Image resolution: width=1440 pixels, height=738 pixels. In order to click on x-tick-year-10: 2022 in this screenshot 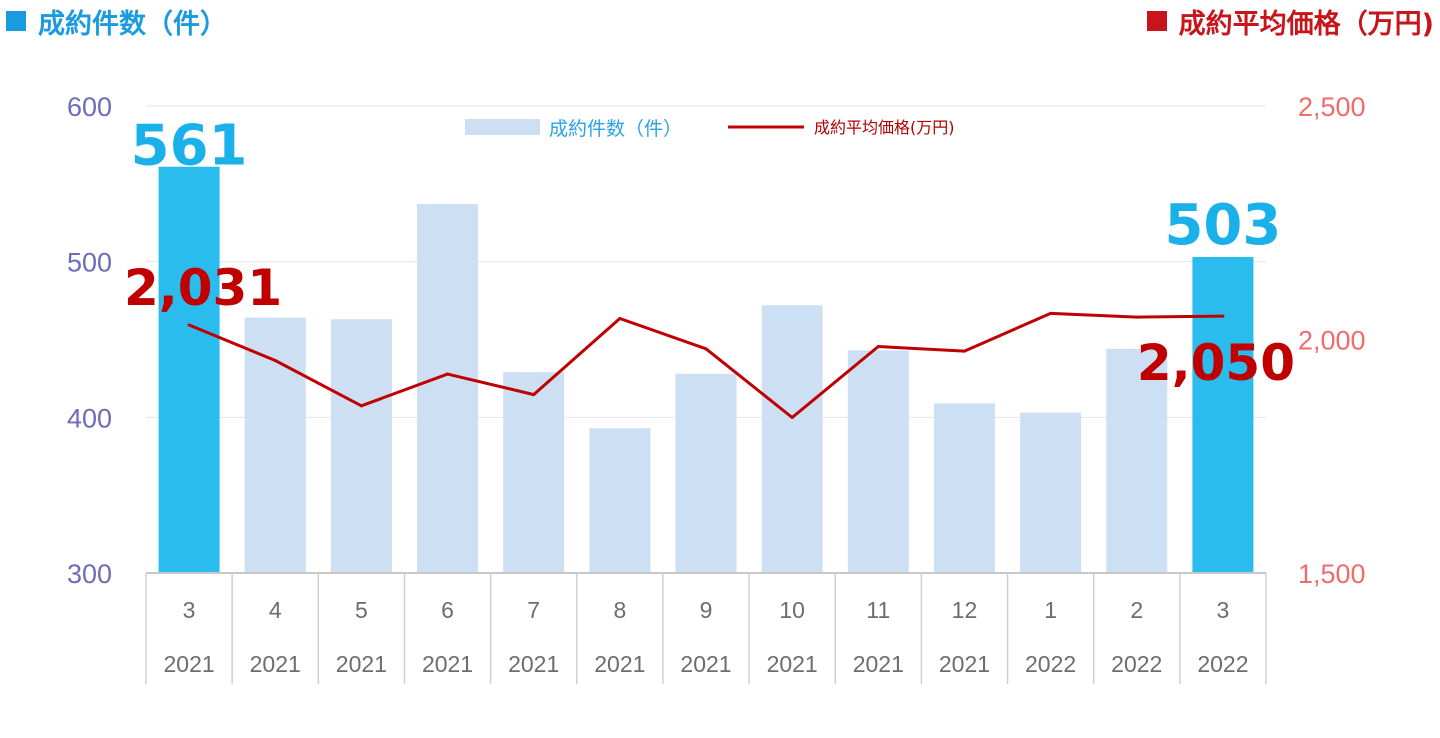, I will do `click(1050, 664)`.